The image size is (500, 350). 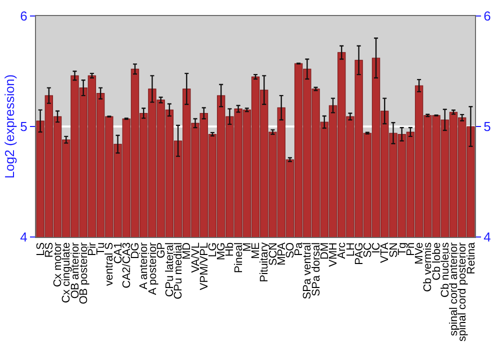 I want to click on y-axis-title: Log2 (expression), so click(x=10, y=126).